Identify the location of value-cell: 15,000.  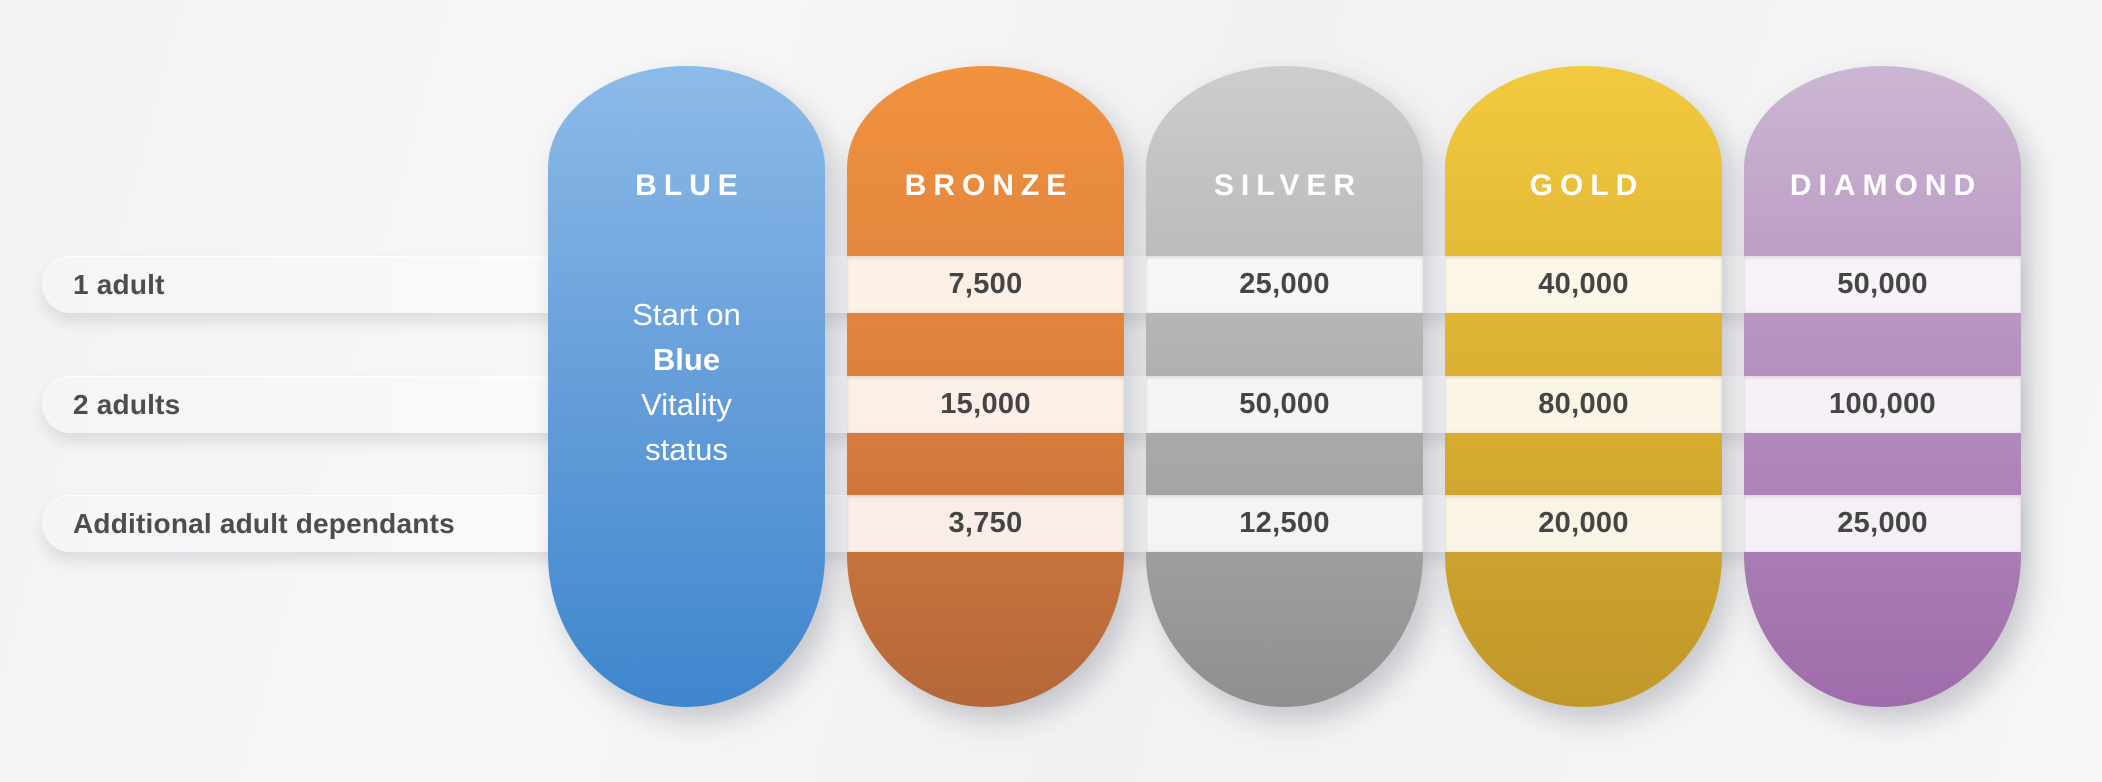
(985, 404).